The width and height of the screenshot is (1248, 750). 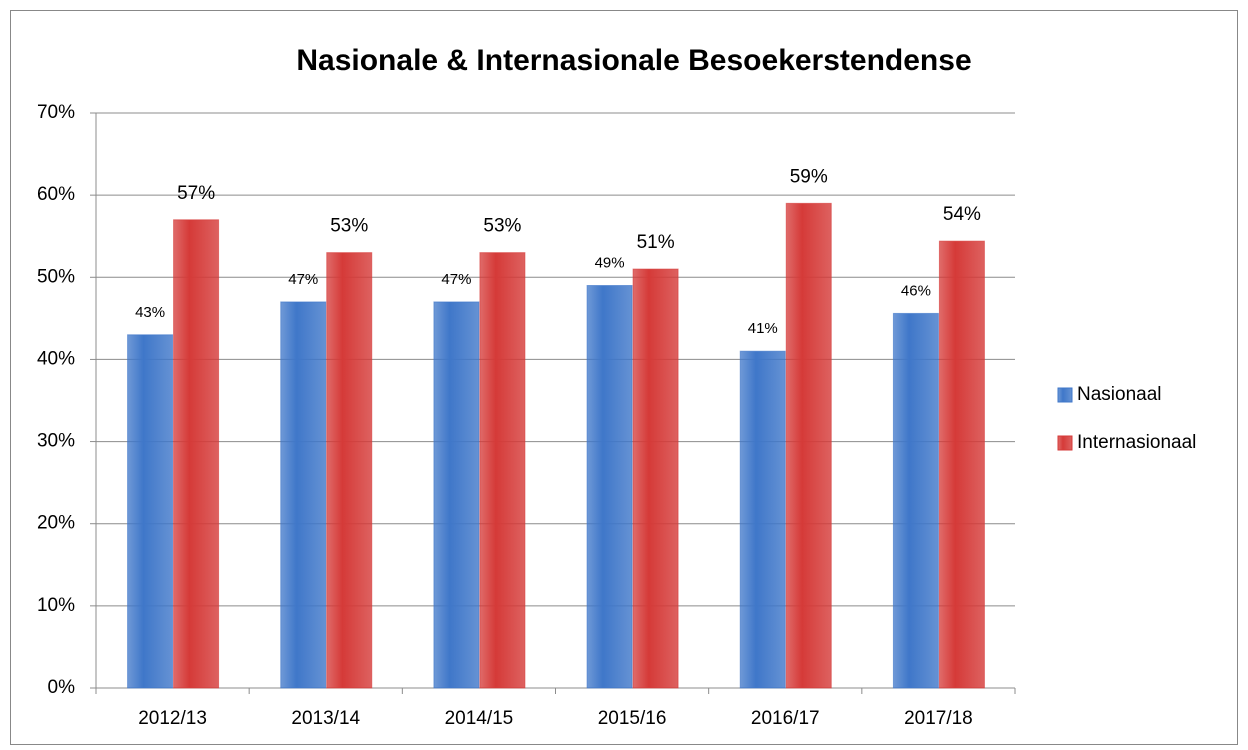 What do you see at coordinates (938, 718) in the screenshot?
I see `x-tick-label: 2017/18` at bounding box center [938, 718].